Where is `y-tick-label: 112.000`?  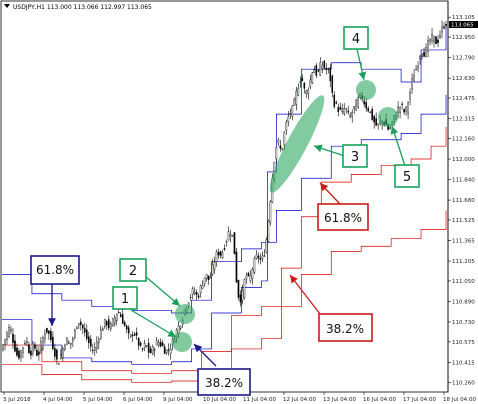
y-tick-label: 112.000 is located at coordinates (463, 160).